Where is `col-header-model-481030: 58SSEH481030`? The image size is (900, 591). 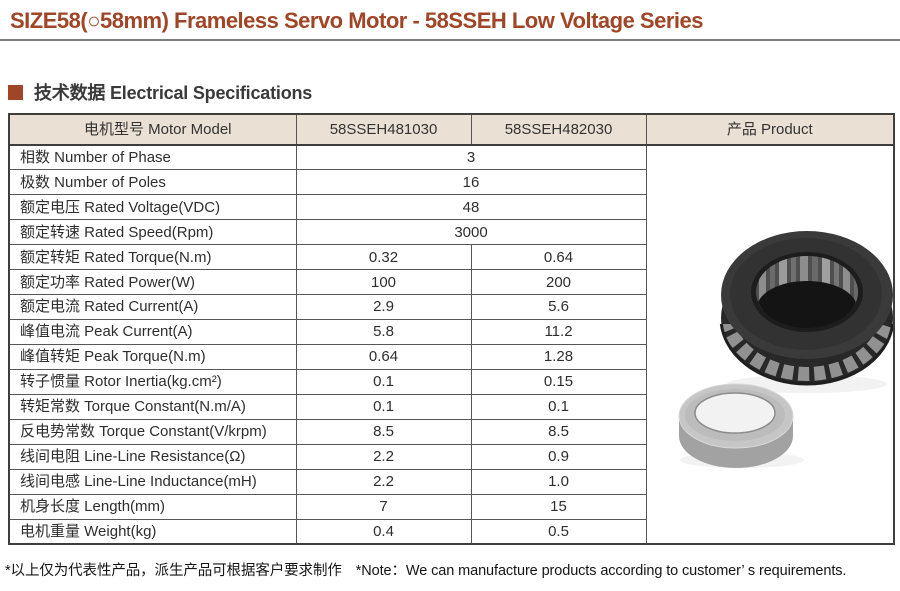 col-header-model-481030: 58SSEH481030 is located at coordinates (383, 129).